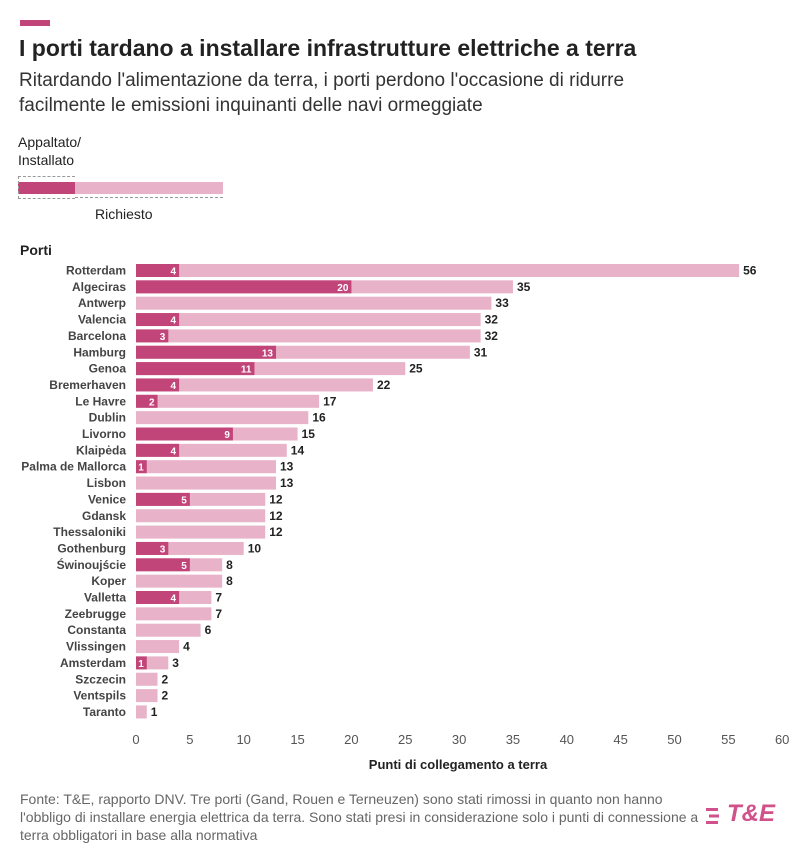  I want to click on installed-value-label: 3, so click(163, 549).